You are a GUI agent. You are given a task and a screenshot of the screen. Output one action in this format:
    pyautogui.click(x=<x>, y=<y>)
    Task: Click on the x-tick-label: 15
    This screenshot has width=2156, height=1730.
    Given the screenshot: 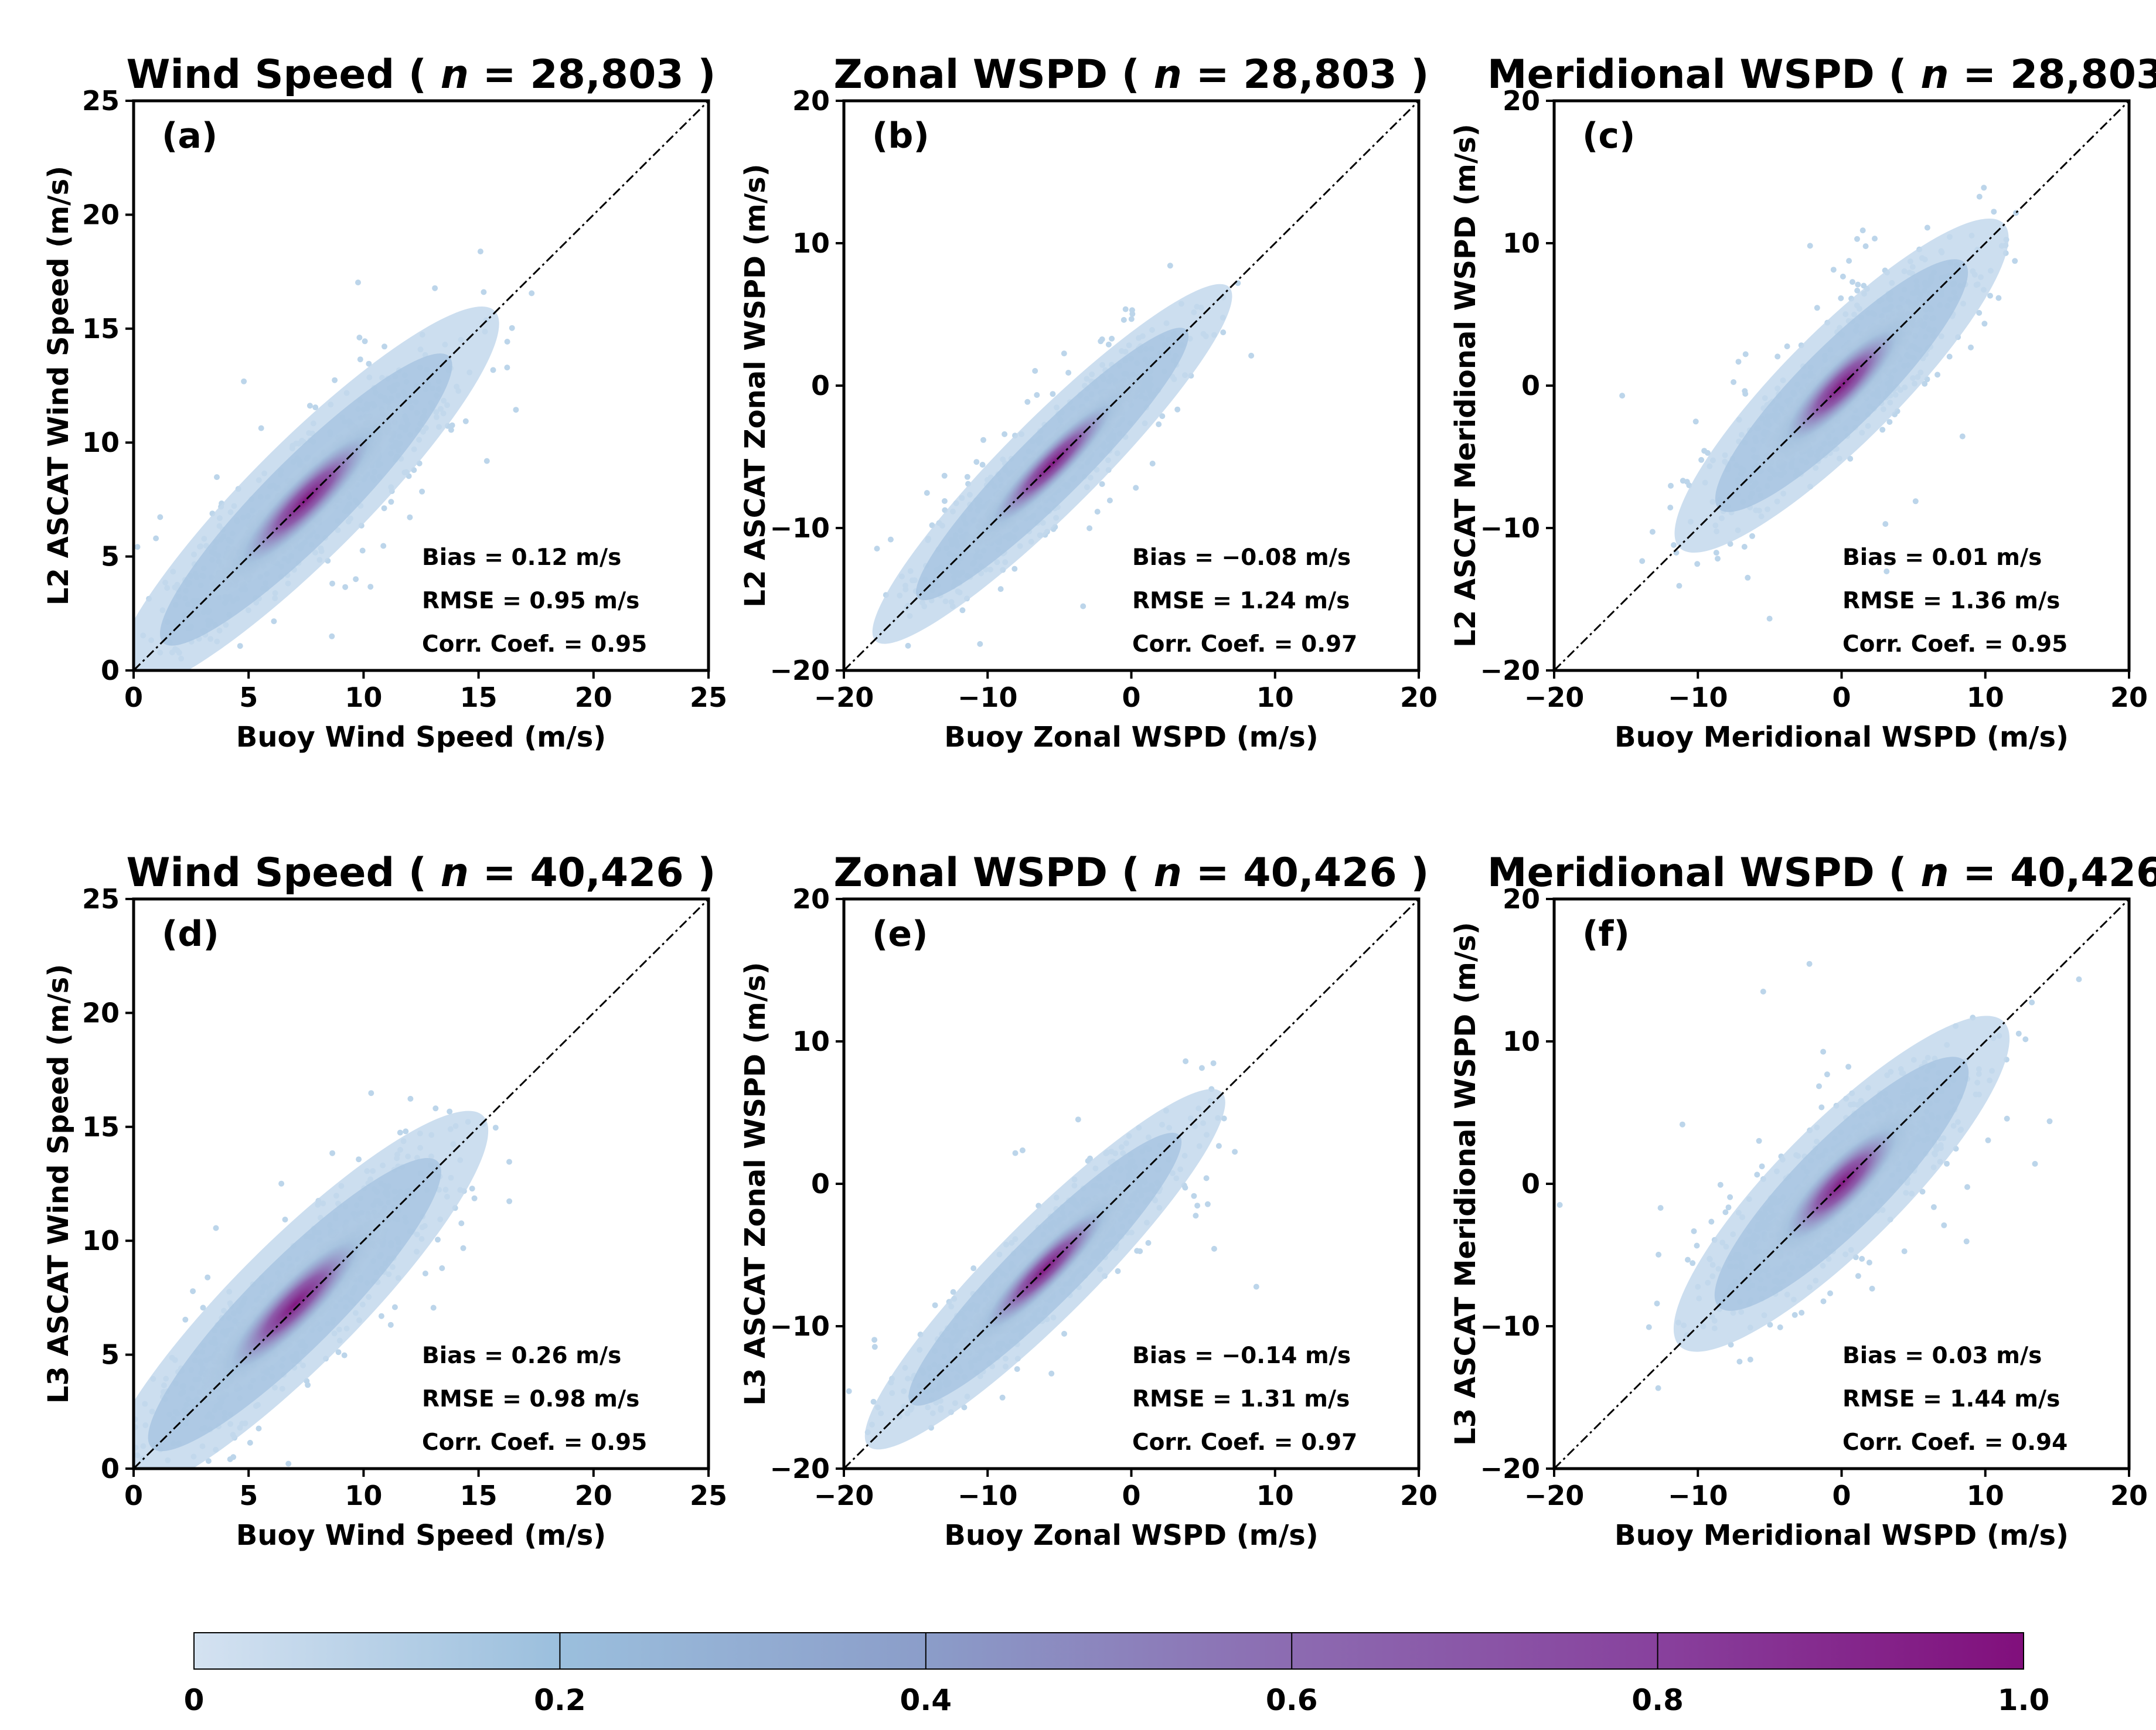 What is the action you would take?
    pyautogui.click(x=479, y=1496)
    